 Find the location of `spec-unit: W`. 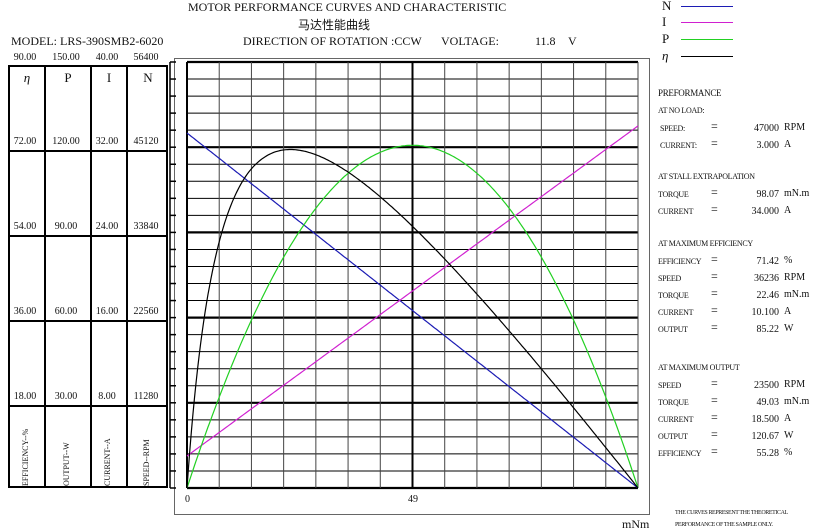

spec-unit: W is located at coordinates (789, 328).